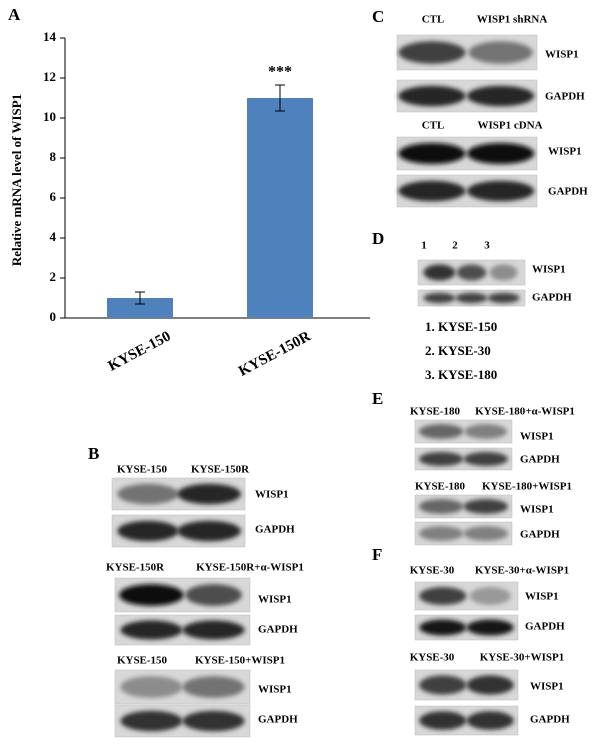  I want to click on label: 2. KYSE-30, so click(458, 350).